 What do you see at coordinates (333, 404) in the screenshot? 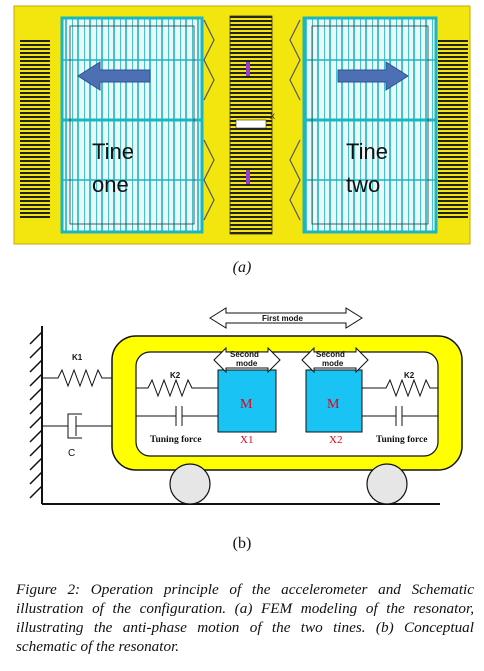
I see `mass-right-label: M` at bounding box center [333, 404].